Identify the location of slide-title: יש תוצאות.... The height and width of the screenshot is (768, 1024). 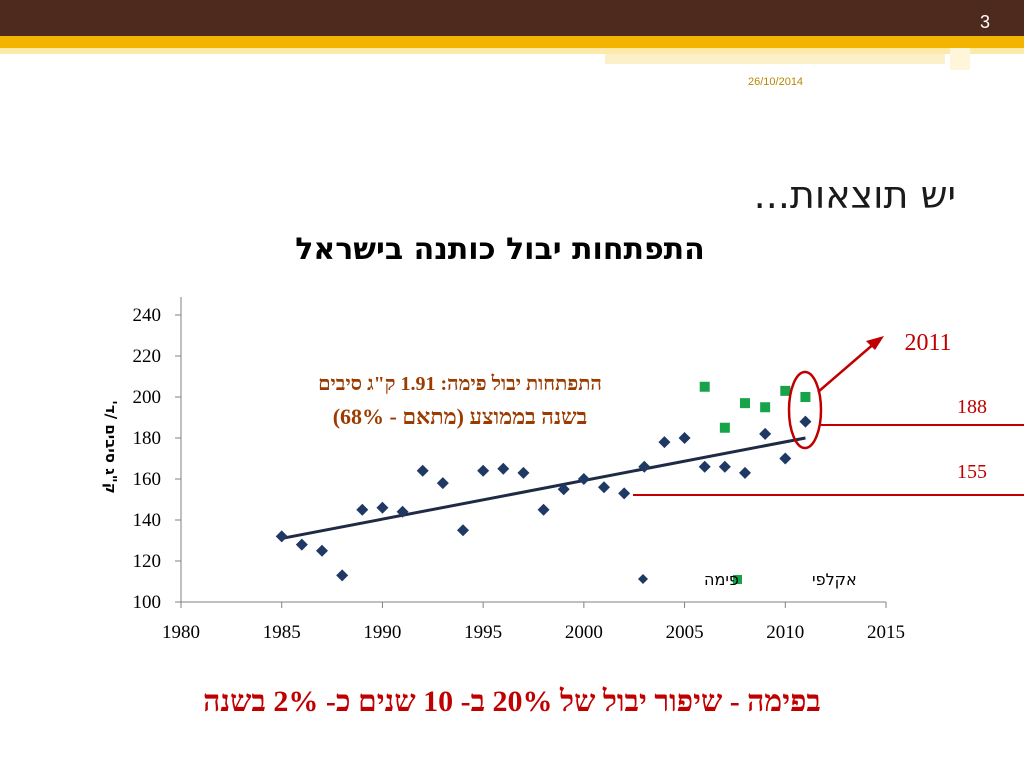
(854, 195).